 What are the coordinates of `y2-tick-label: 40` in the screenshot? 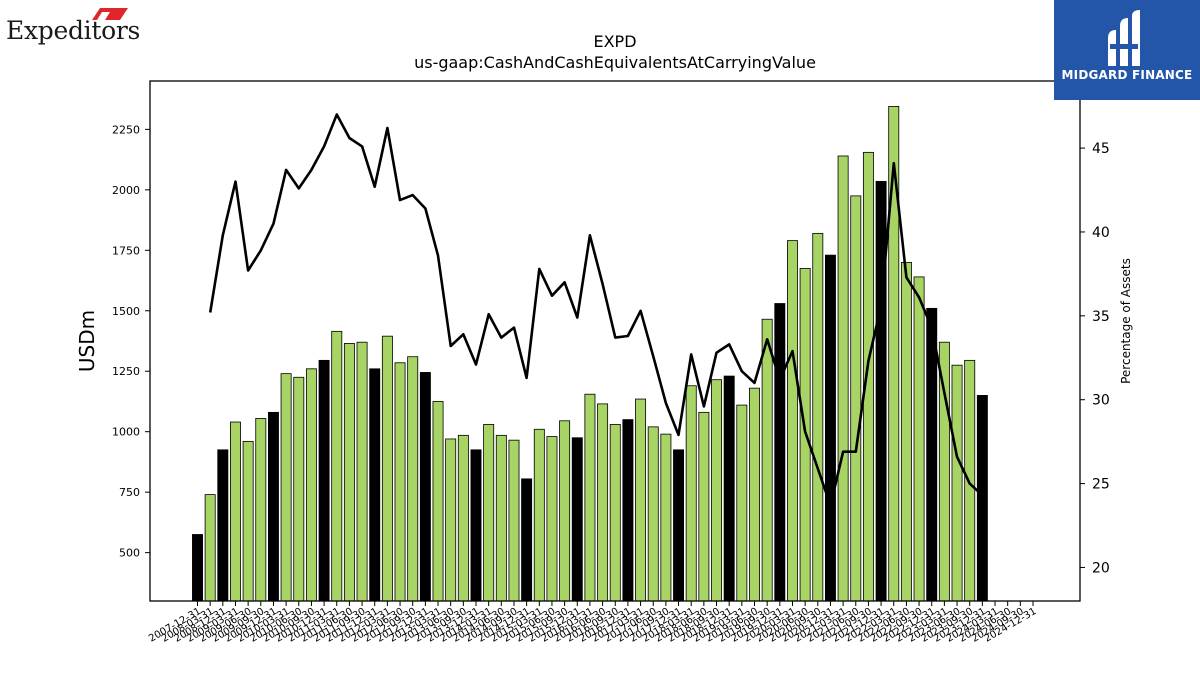 It's located at (1101, 233).